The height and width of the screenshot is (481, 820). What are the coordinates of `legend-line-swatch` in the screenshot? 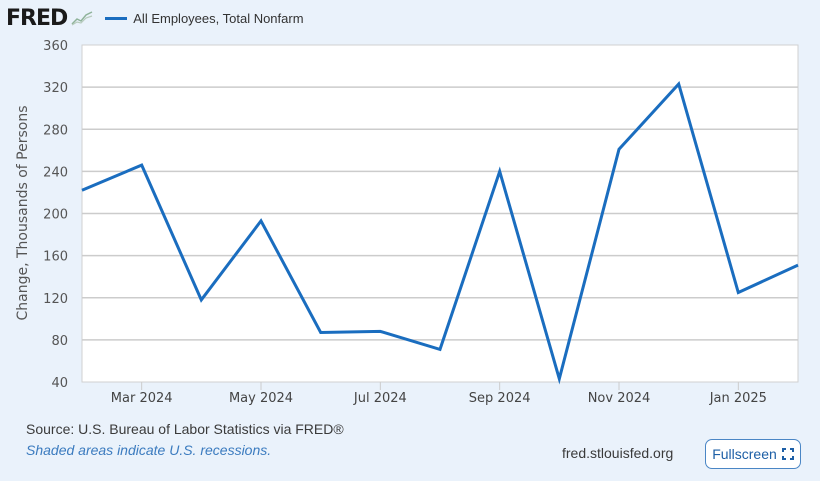 It's located at (116, 18).